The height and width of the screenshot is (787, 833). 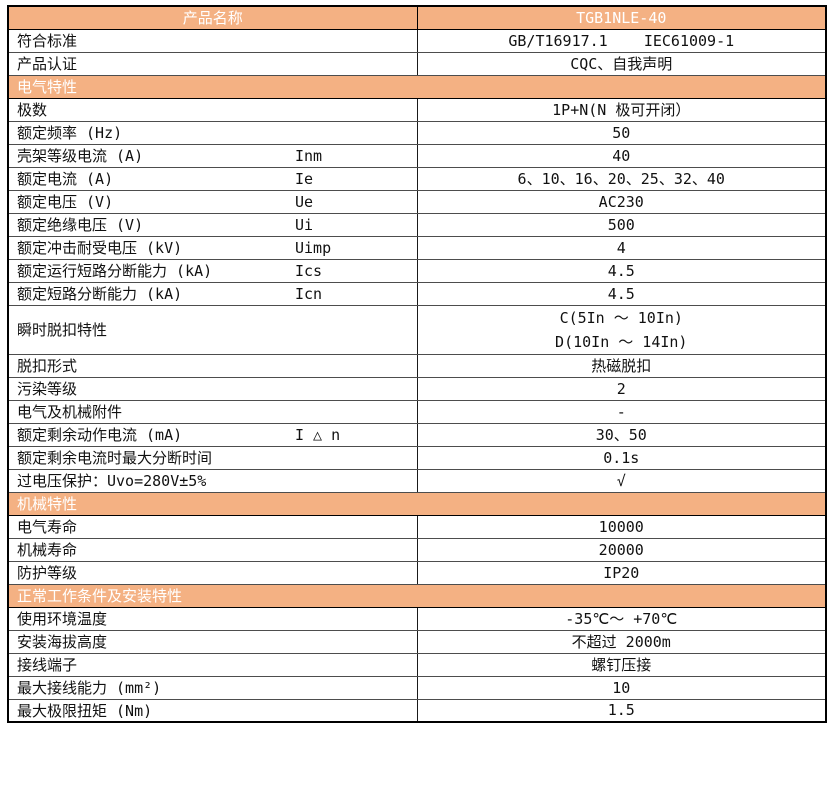 What do you see at coordinates (47, 573) in the screenshot?
I see `spec-label: 防护等级` at bounding box center [47, 573].